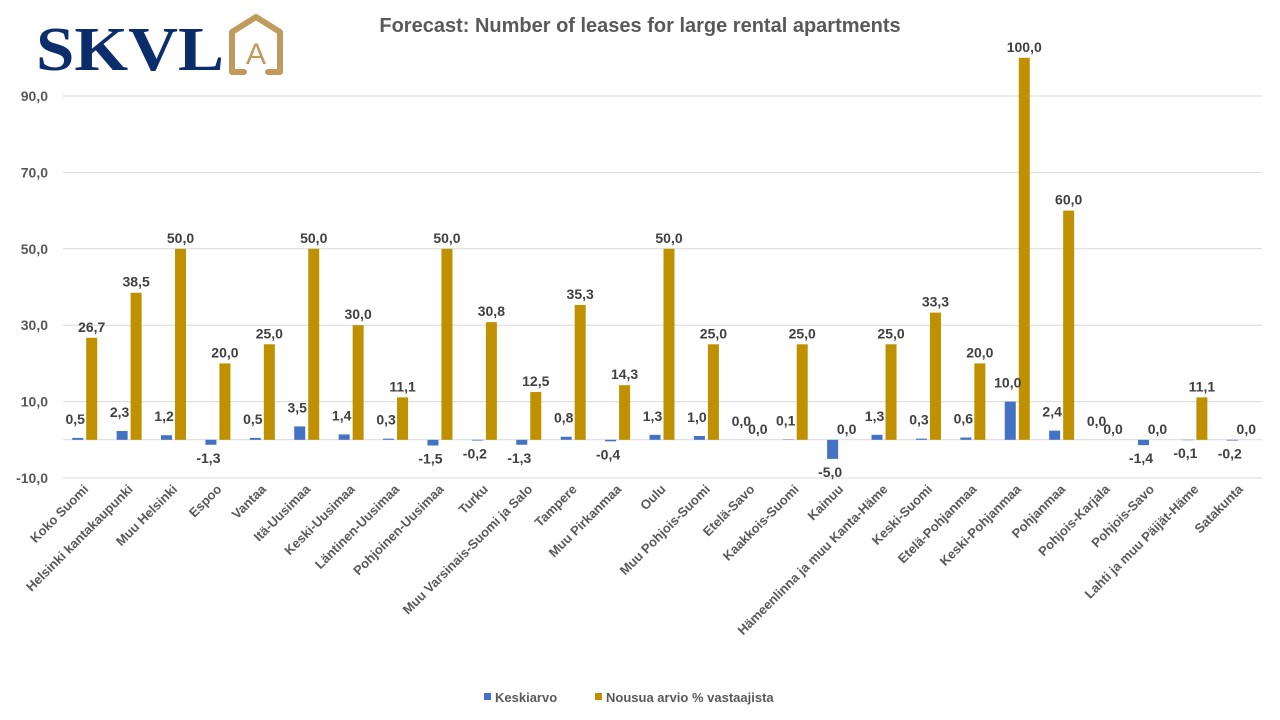  I want to click on data-label-keskiarvo: -0,1, so click(1185, 453).